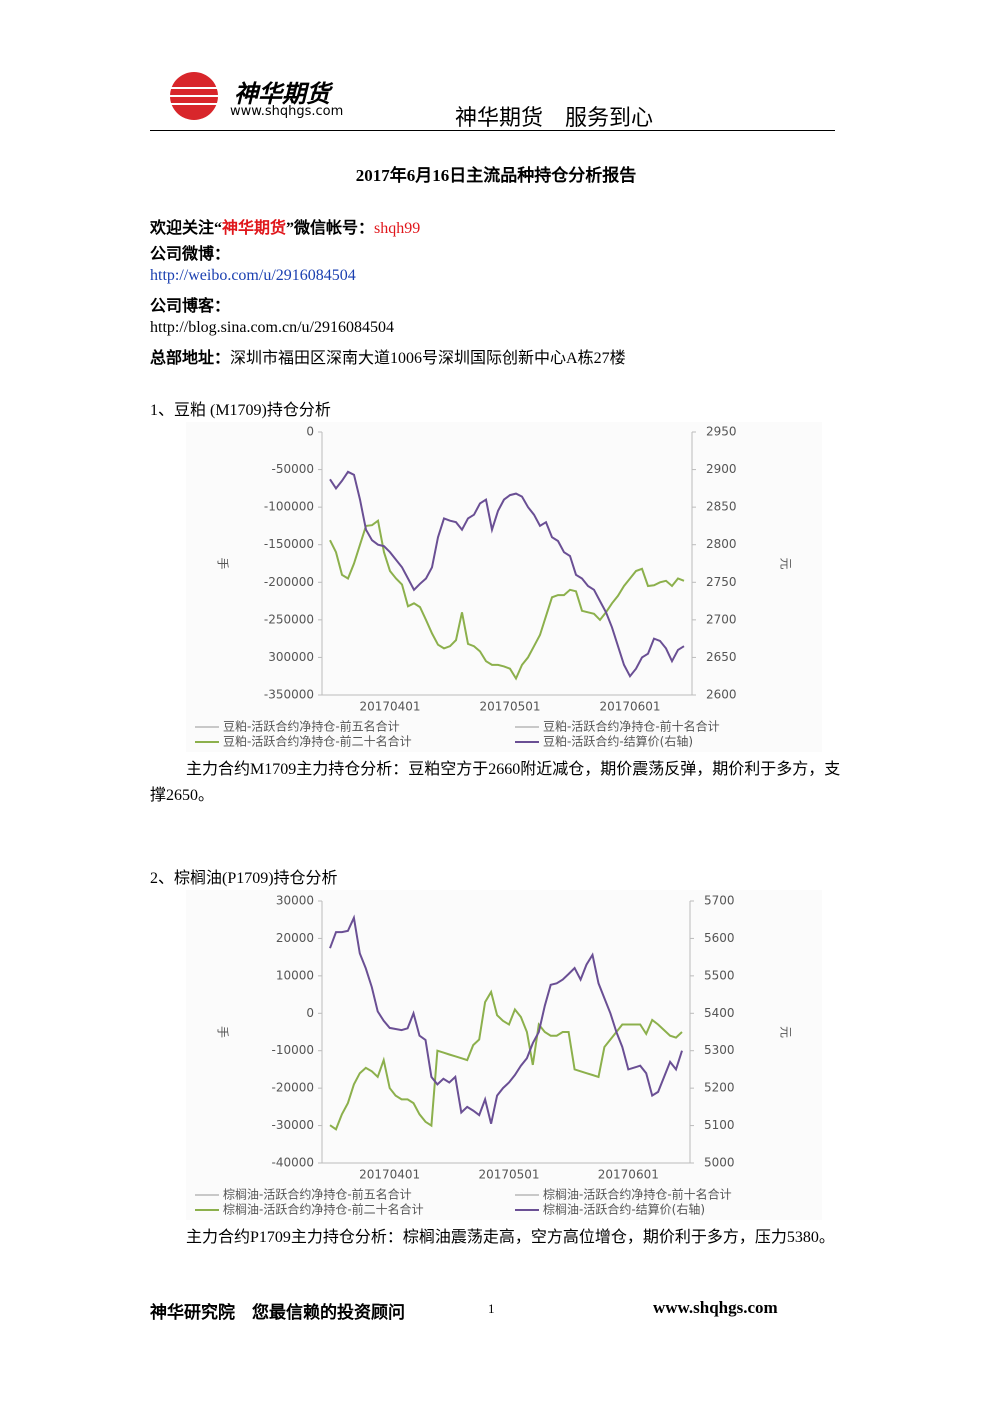 This screenshot has height=1403, width=992. Describe the element at coordinates (721, 582) in the screenshot. I see `y2-tick-label: 2750` at that location.